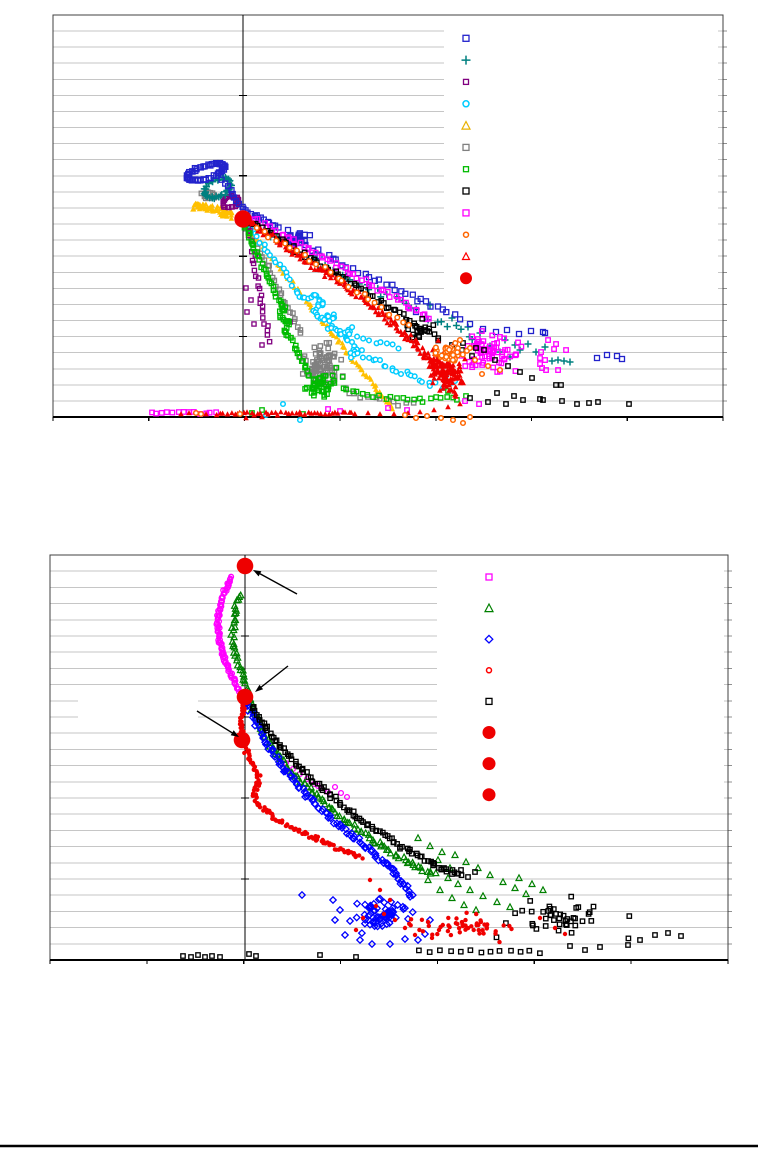 Image resolution: width=758 pixels, height=1156 pixels. I want to click on top-scatter-chart-x-ticks, so click(388, 419).